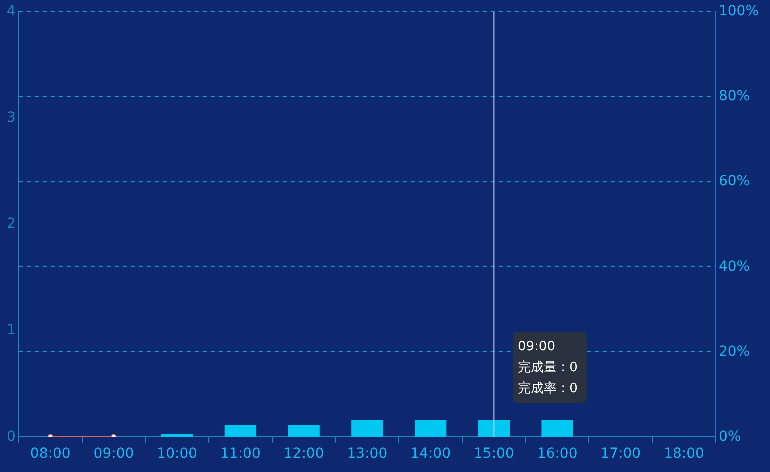  Describe the element at coordinates (494, 454) in the screenshot. I see `x-tick-label: 15:00` at that location.